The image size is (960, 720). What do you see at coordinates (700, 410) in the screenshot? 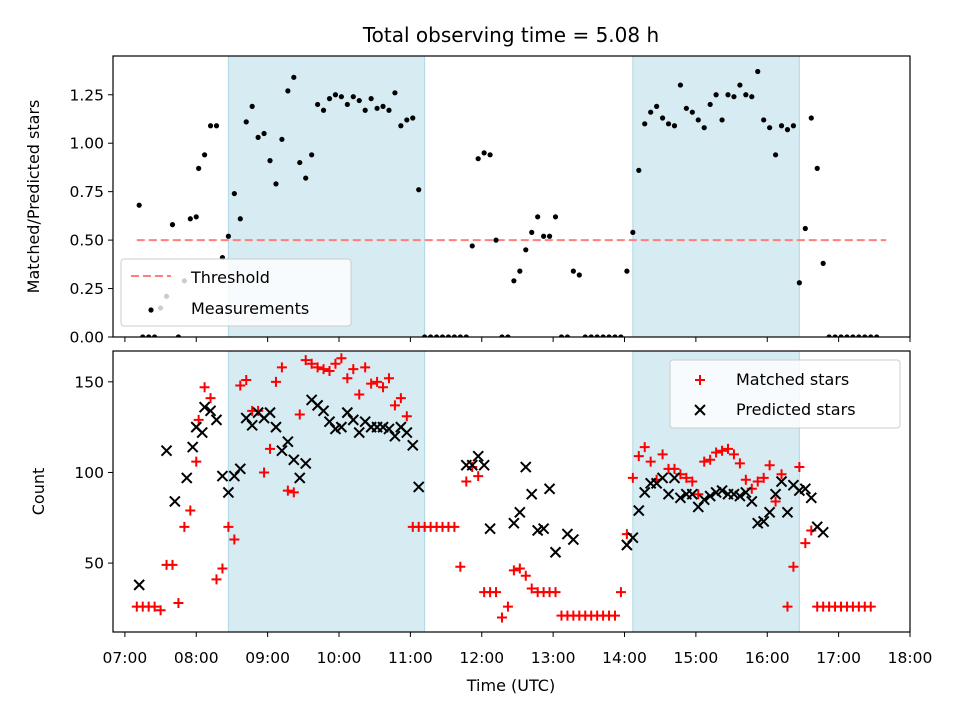
I see `legend-predicted-swatch` at bounding box center [700, 410].